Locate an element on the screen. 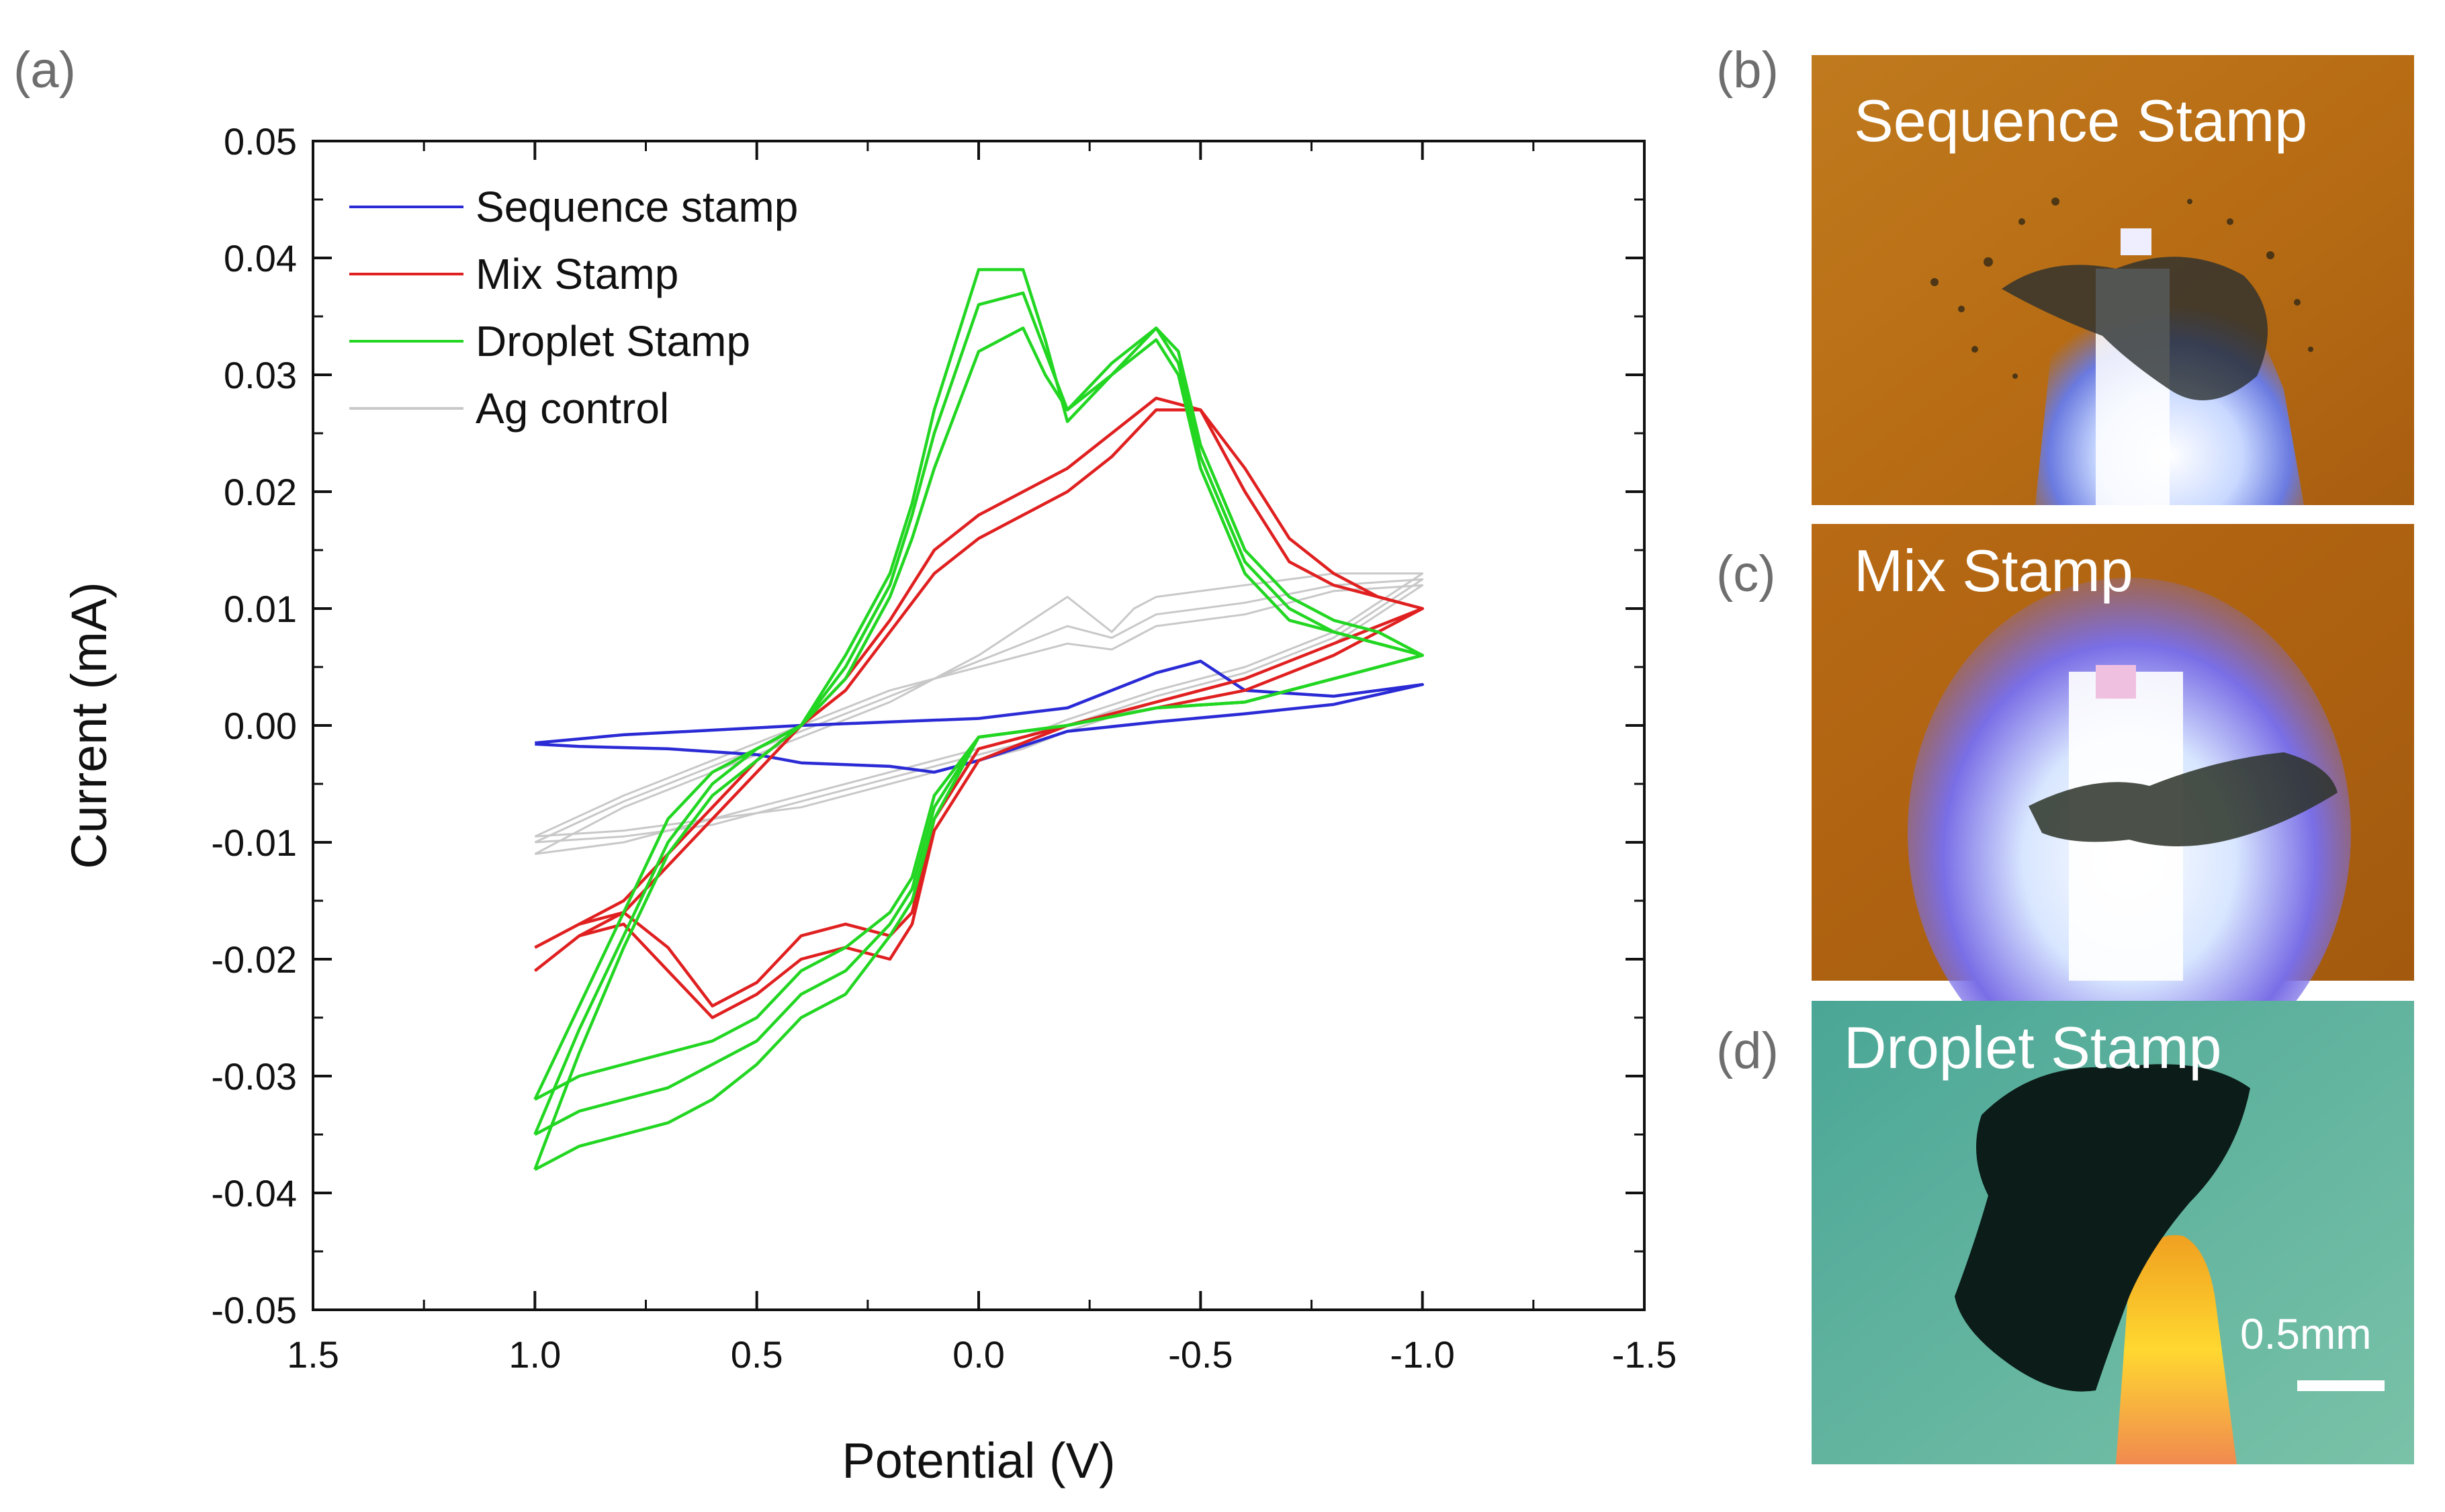 The height and width of the screenshot is (1512, 2445). deposit-d is located at coordinates (2102, 1228).